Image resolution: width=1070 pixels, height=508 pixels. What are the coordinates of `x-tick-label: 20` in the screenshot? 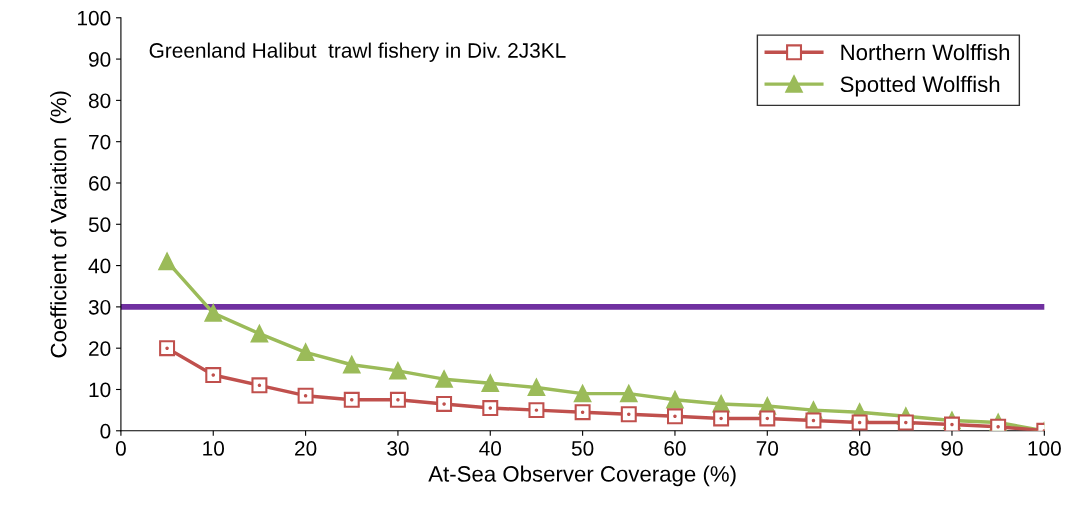 It's located at (306, 448).